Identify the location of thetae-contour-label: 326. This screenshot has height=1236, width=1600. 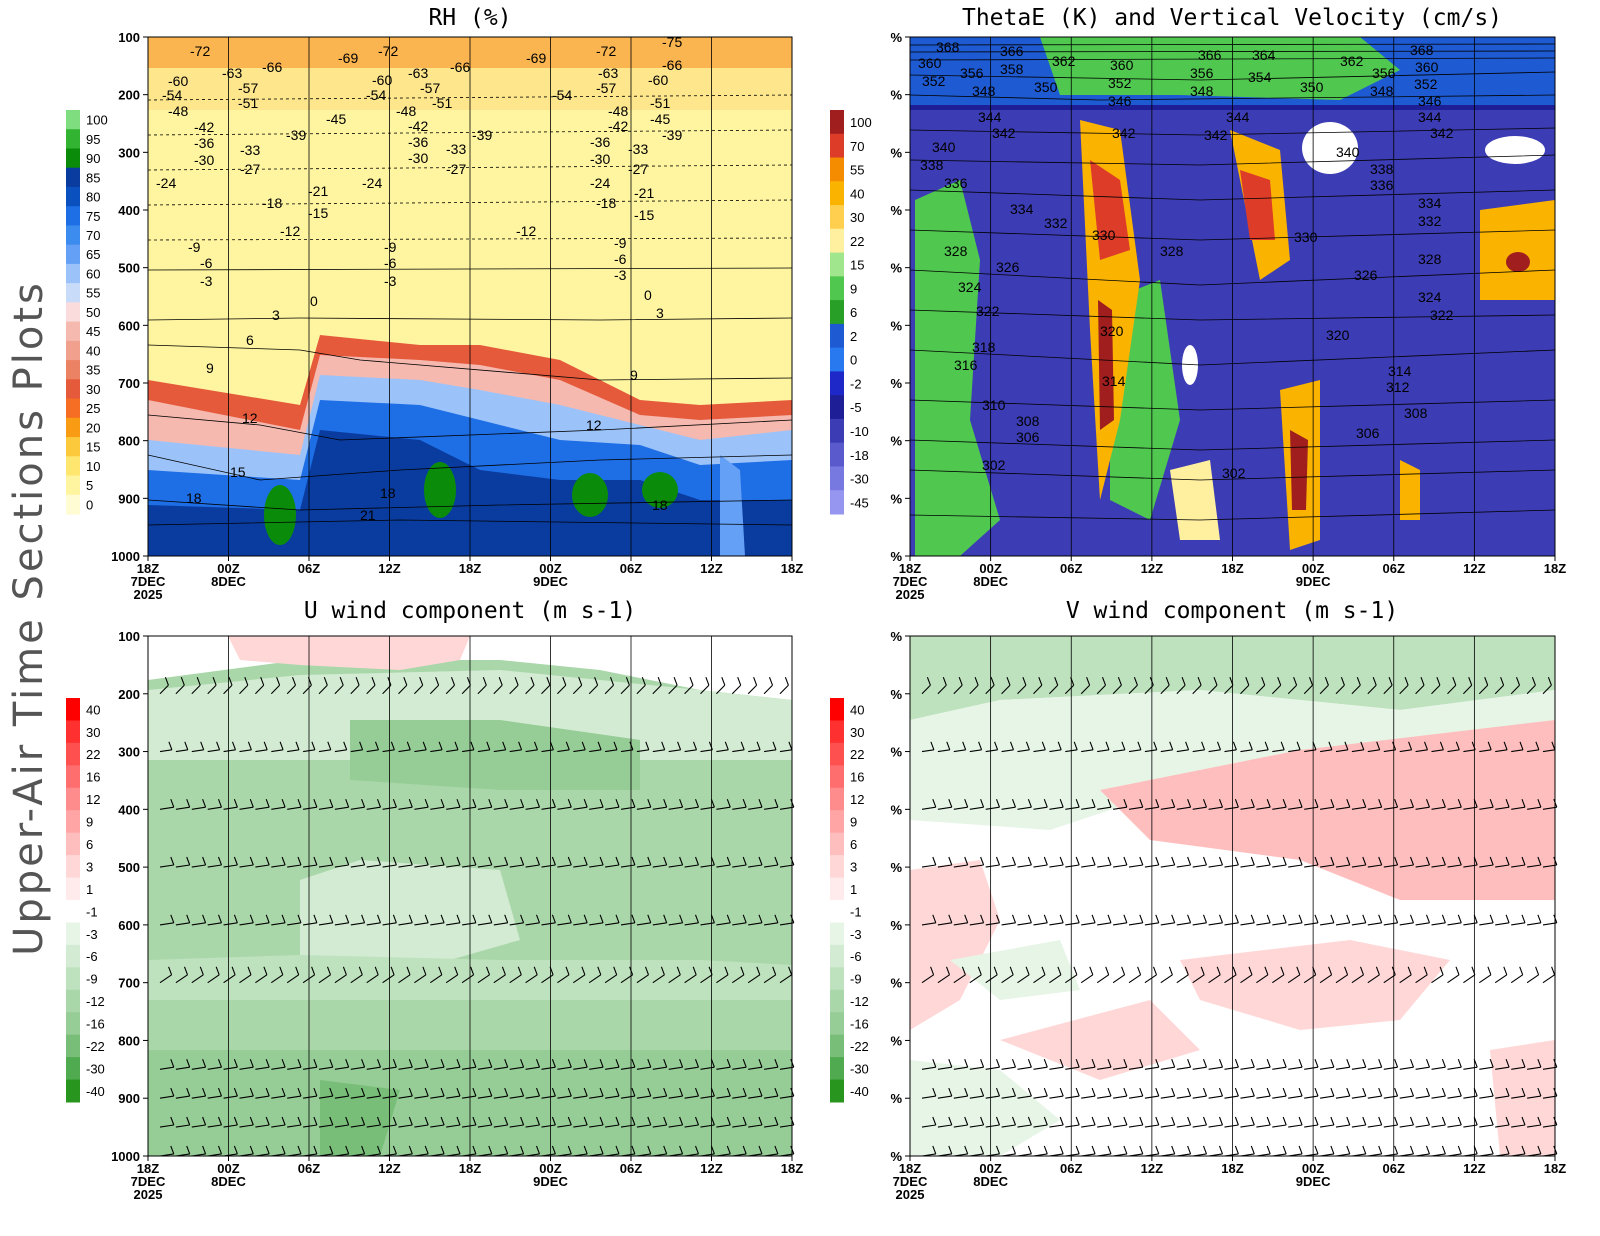
(1366, 275).